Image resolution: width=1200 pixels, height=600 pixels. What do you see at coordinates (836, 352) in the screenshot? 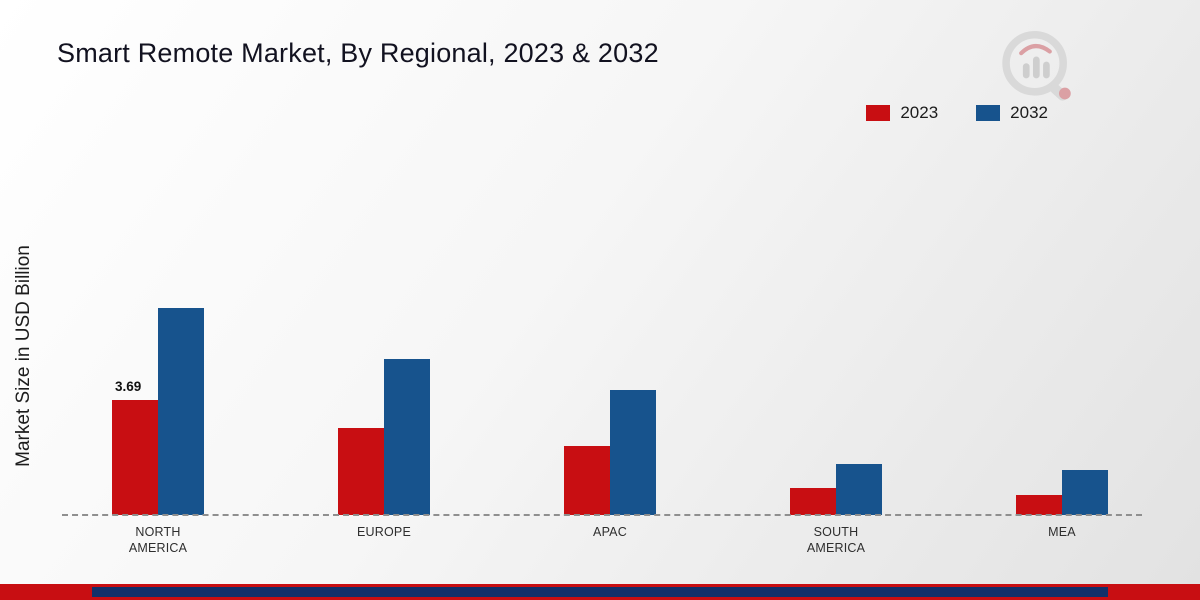
I see `bar-group: SOUTH AMERICA` at bounding box center [836, 352].